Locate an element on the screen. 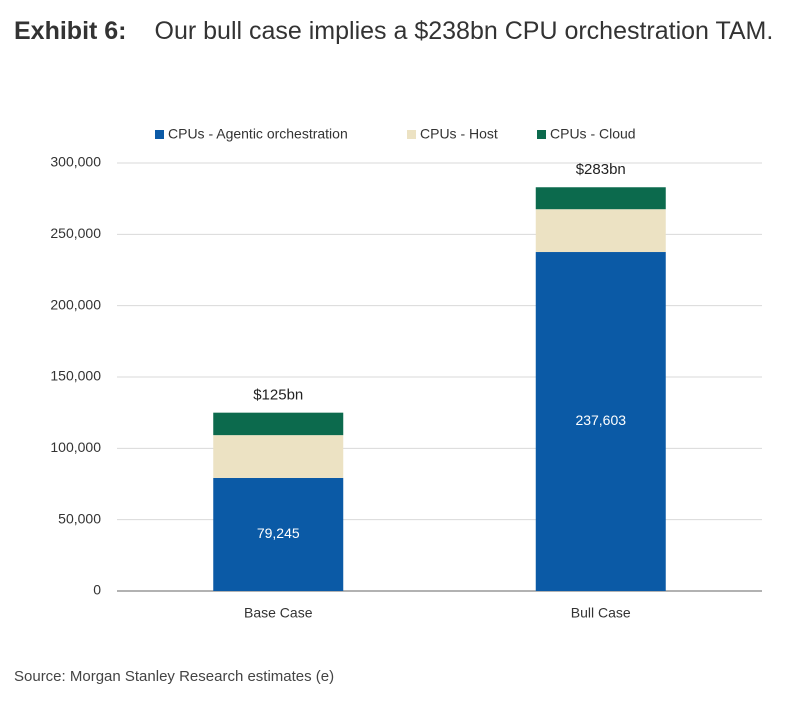 The image size is (794, 704). y-tick-label: 50,000 is located at coordinates (79, 518).